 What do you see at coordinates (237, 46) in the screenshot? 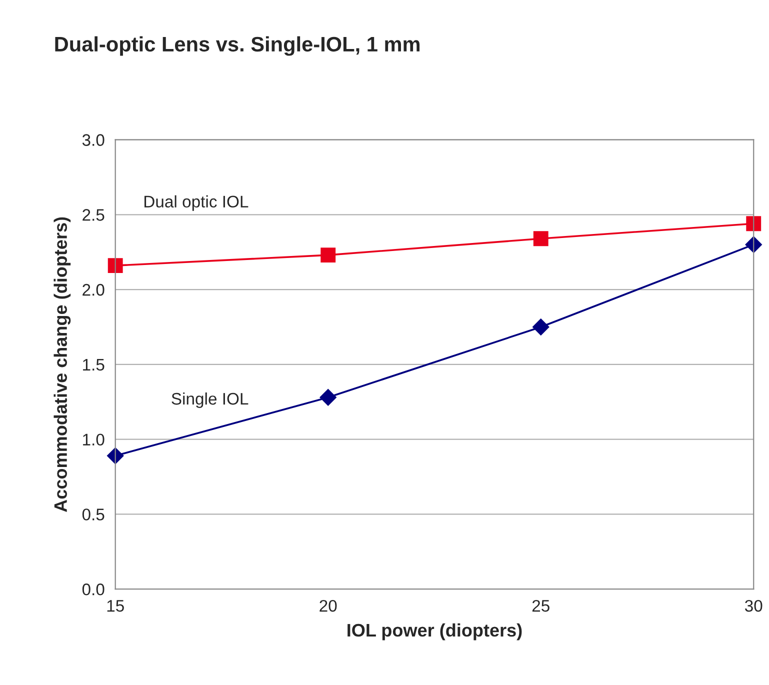
I see `chart-title: Dual-optic Lens vs. Single-IOL, 1 mm` at bounding box center [237, 46].